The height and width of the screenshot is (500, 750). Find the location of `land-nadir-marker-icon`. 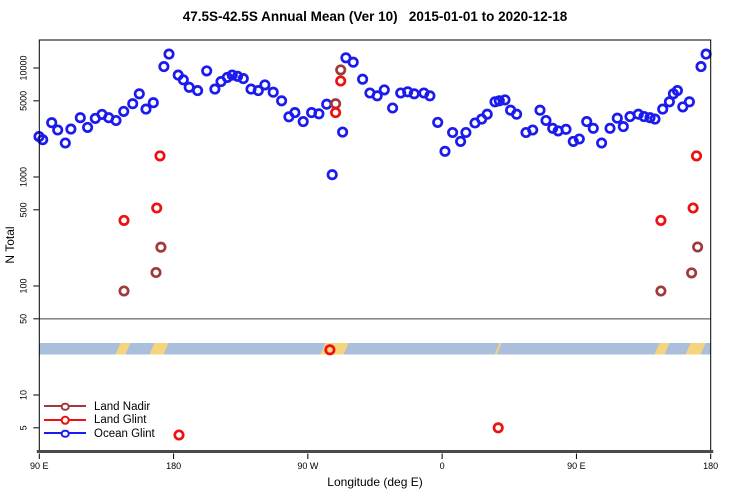

land-nadir-marker-icon is located at coordinates (65, 406).